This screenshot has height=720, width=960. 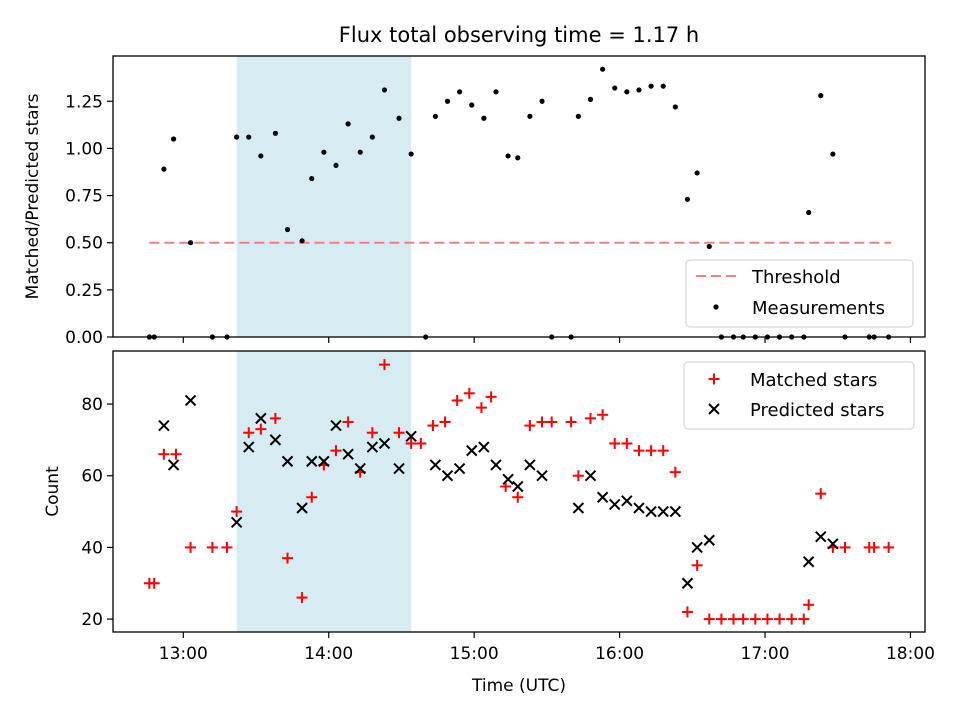 I want to click on x-tick-label: 17:00, so click(x=765, y=654).